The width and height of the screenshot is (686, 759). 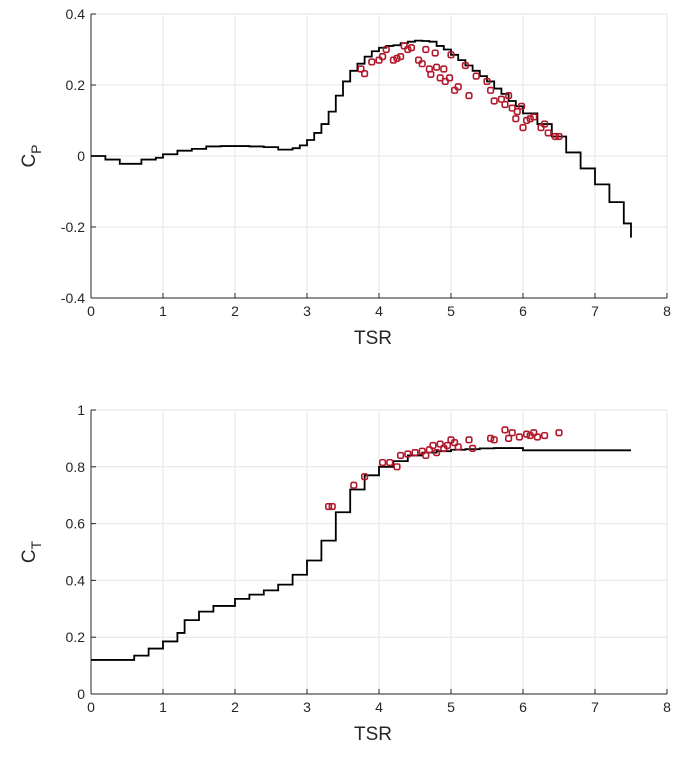 What do you see at coordinates (373, 338) in the screenshot?
I see `x-axis-label: TSR` at bounding box center [373, 338].